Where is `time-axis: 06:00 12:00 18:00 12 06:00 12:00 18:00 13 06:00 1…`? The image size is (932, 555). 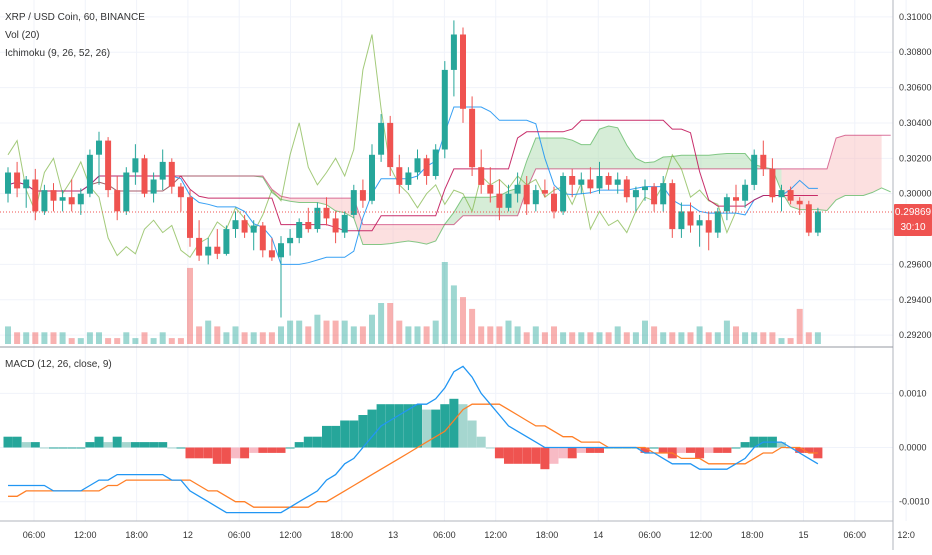 time-axis: 06:00 12:00 18:00 12 06:00 12:00 18:00 13 06:00 1… is located at coordinates (469, 535).